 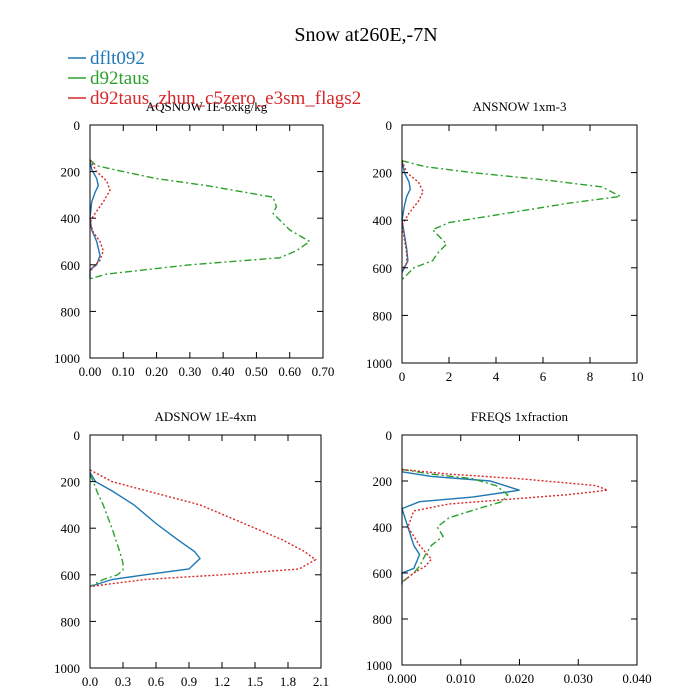 I want to click on panel-4-xtick-label: 0.030, so click(x=578, y=678).